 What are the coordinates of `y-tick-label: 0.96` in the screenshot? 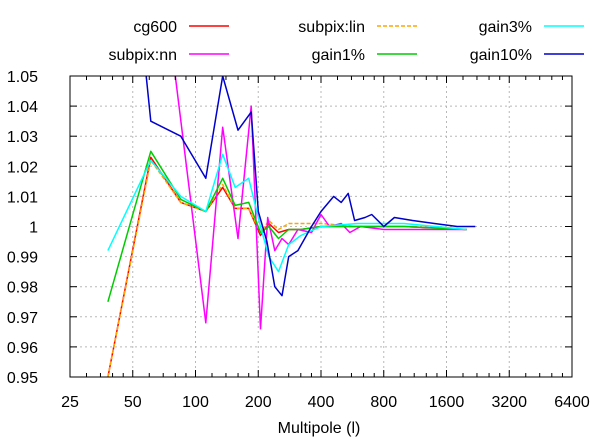 It's located at (22, 348).